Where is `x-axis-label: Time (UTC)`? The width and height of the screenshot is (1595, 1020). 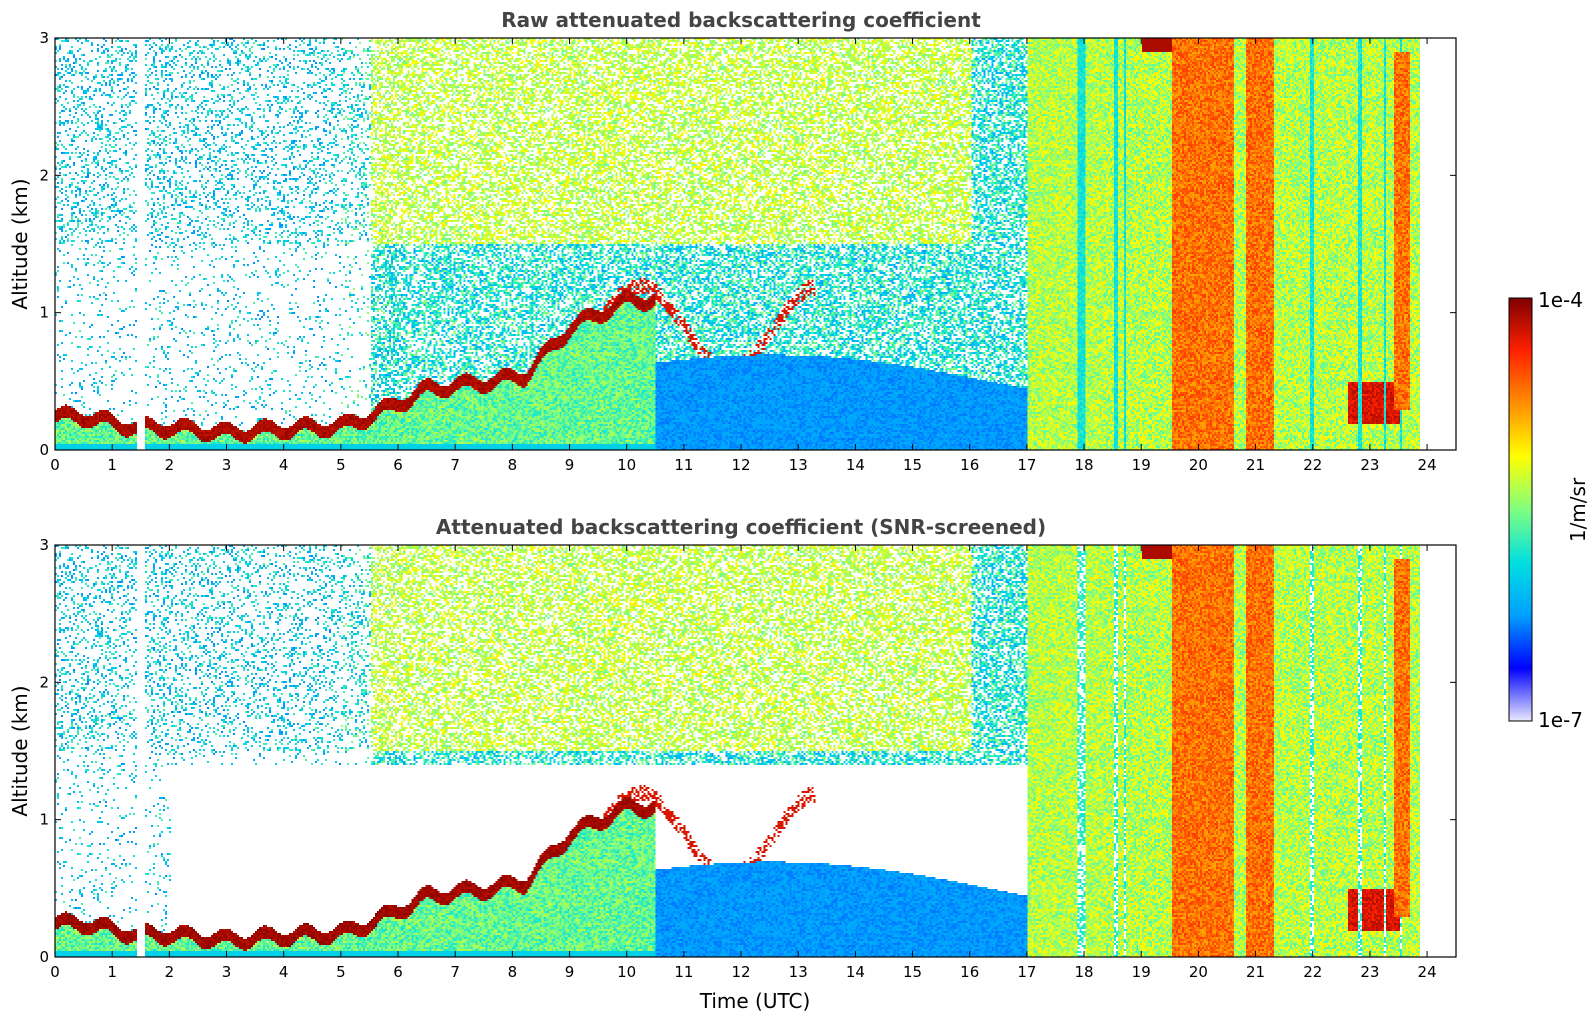
x-axis-label: Time (UTC) is located at coordinates (755, 1001).